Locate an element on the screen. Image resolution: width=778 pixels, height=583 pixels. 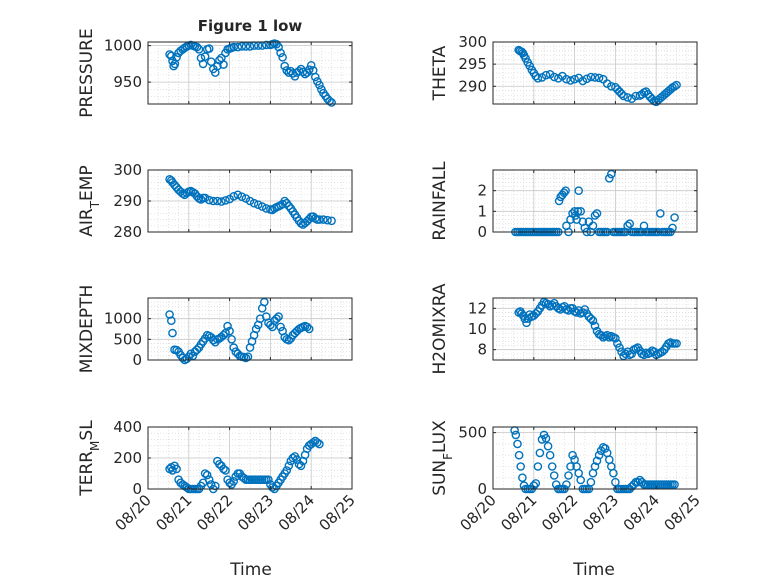
y-tick-label: 8 is located at coordinates (482, 350).